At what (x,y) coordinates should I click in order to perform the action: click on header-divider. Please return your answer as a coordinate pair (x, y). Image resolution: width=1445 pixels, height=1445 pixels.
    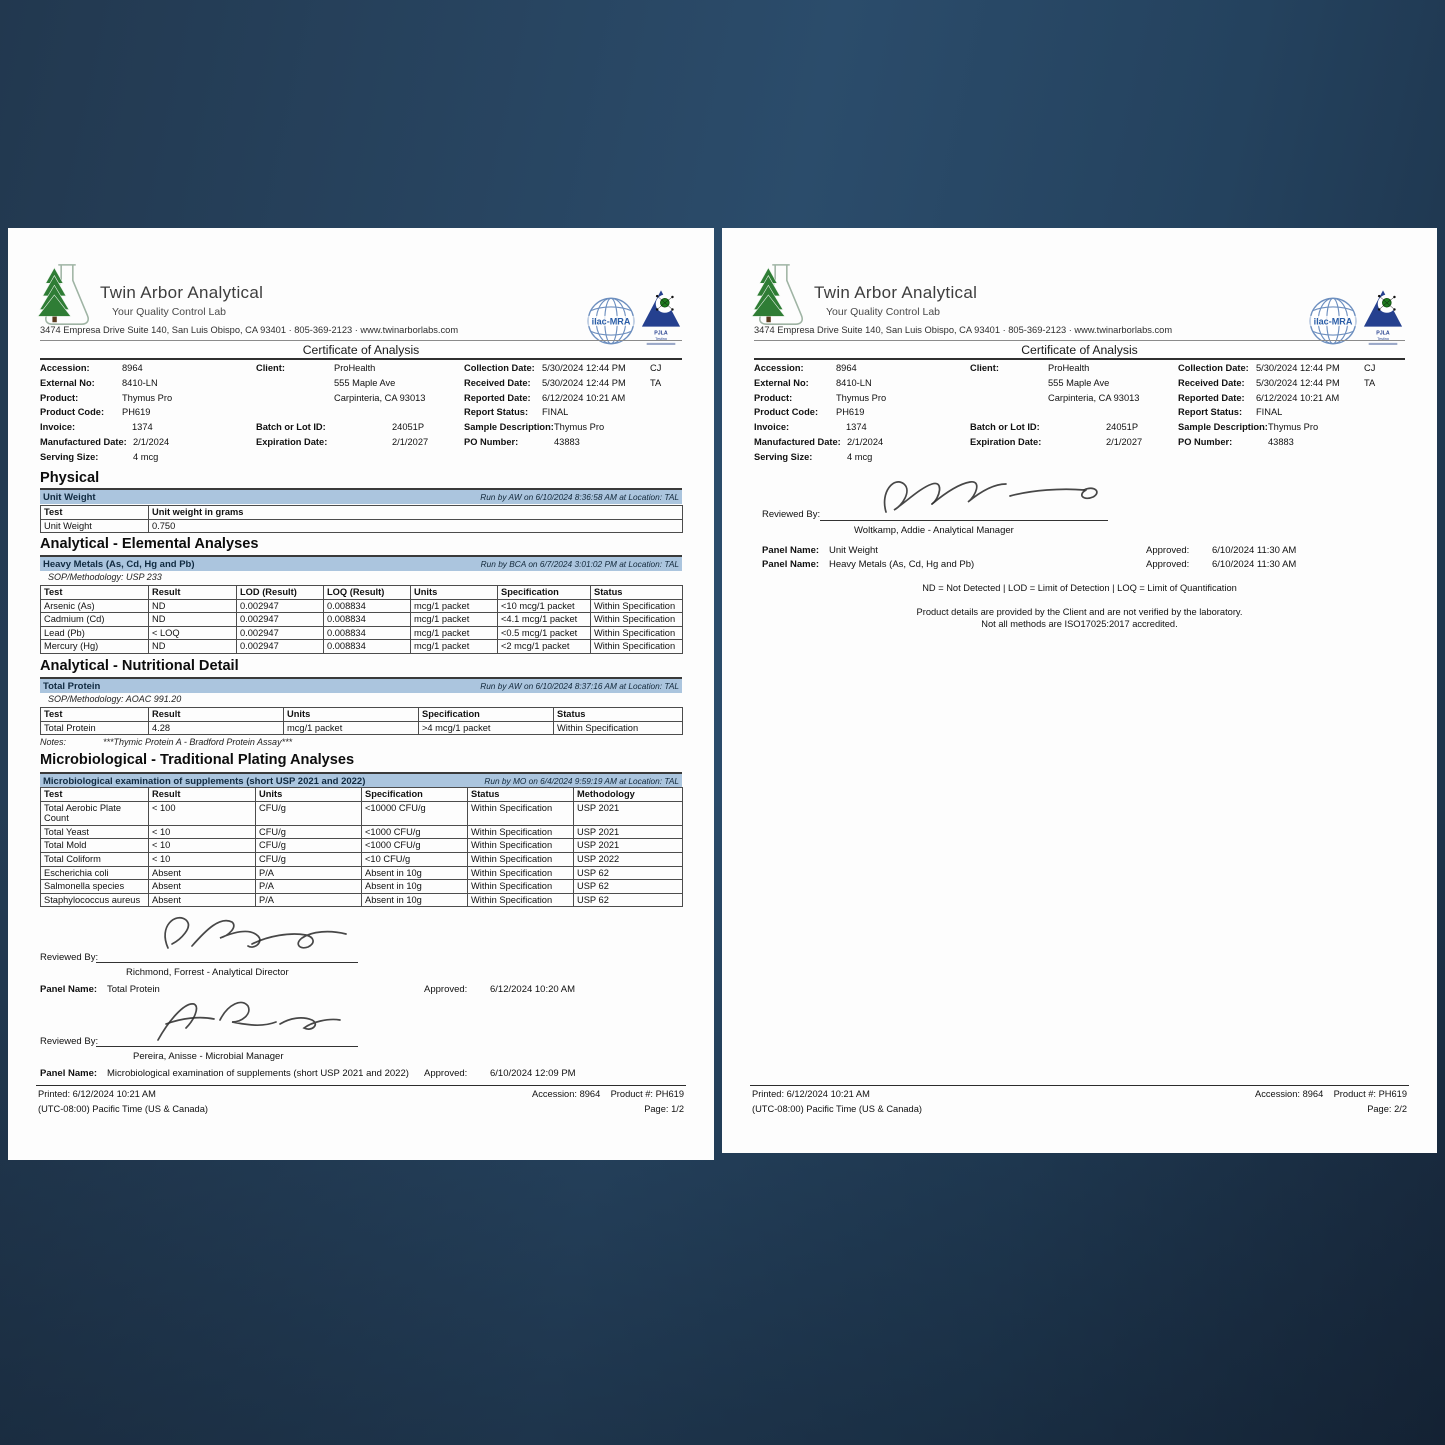
    Looking at the image, I should click on (361, 340).